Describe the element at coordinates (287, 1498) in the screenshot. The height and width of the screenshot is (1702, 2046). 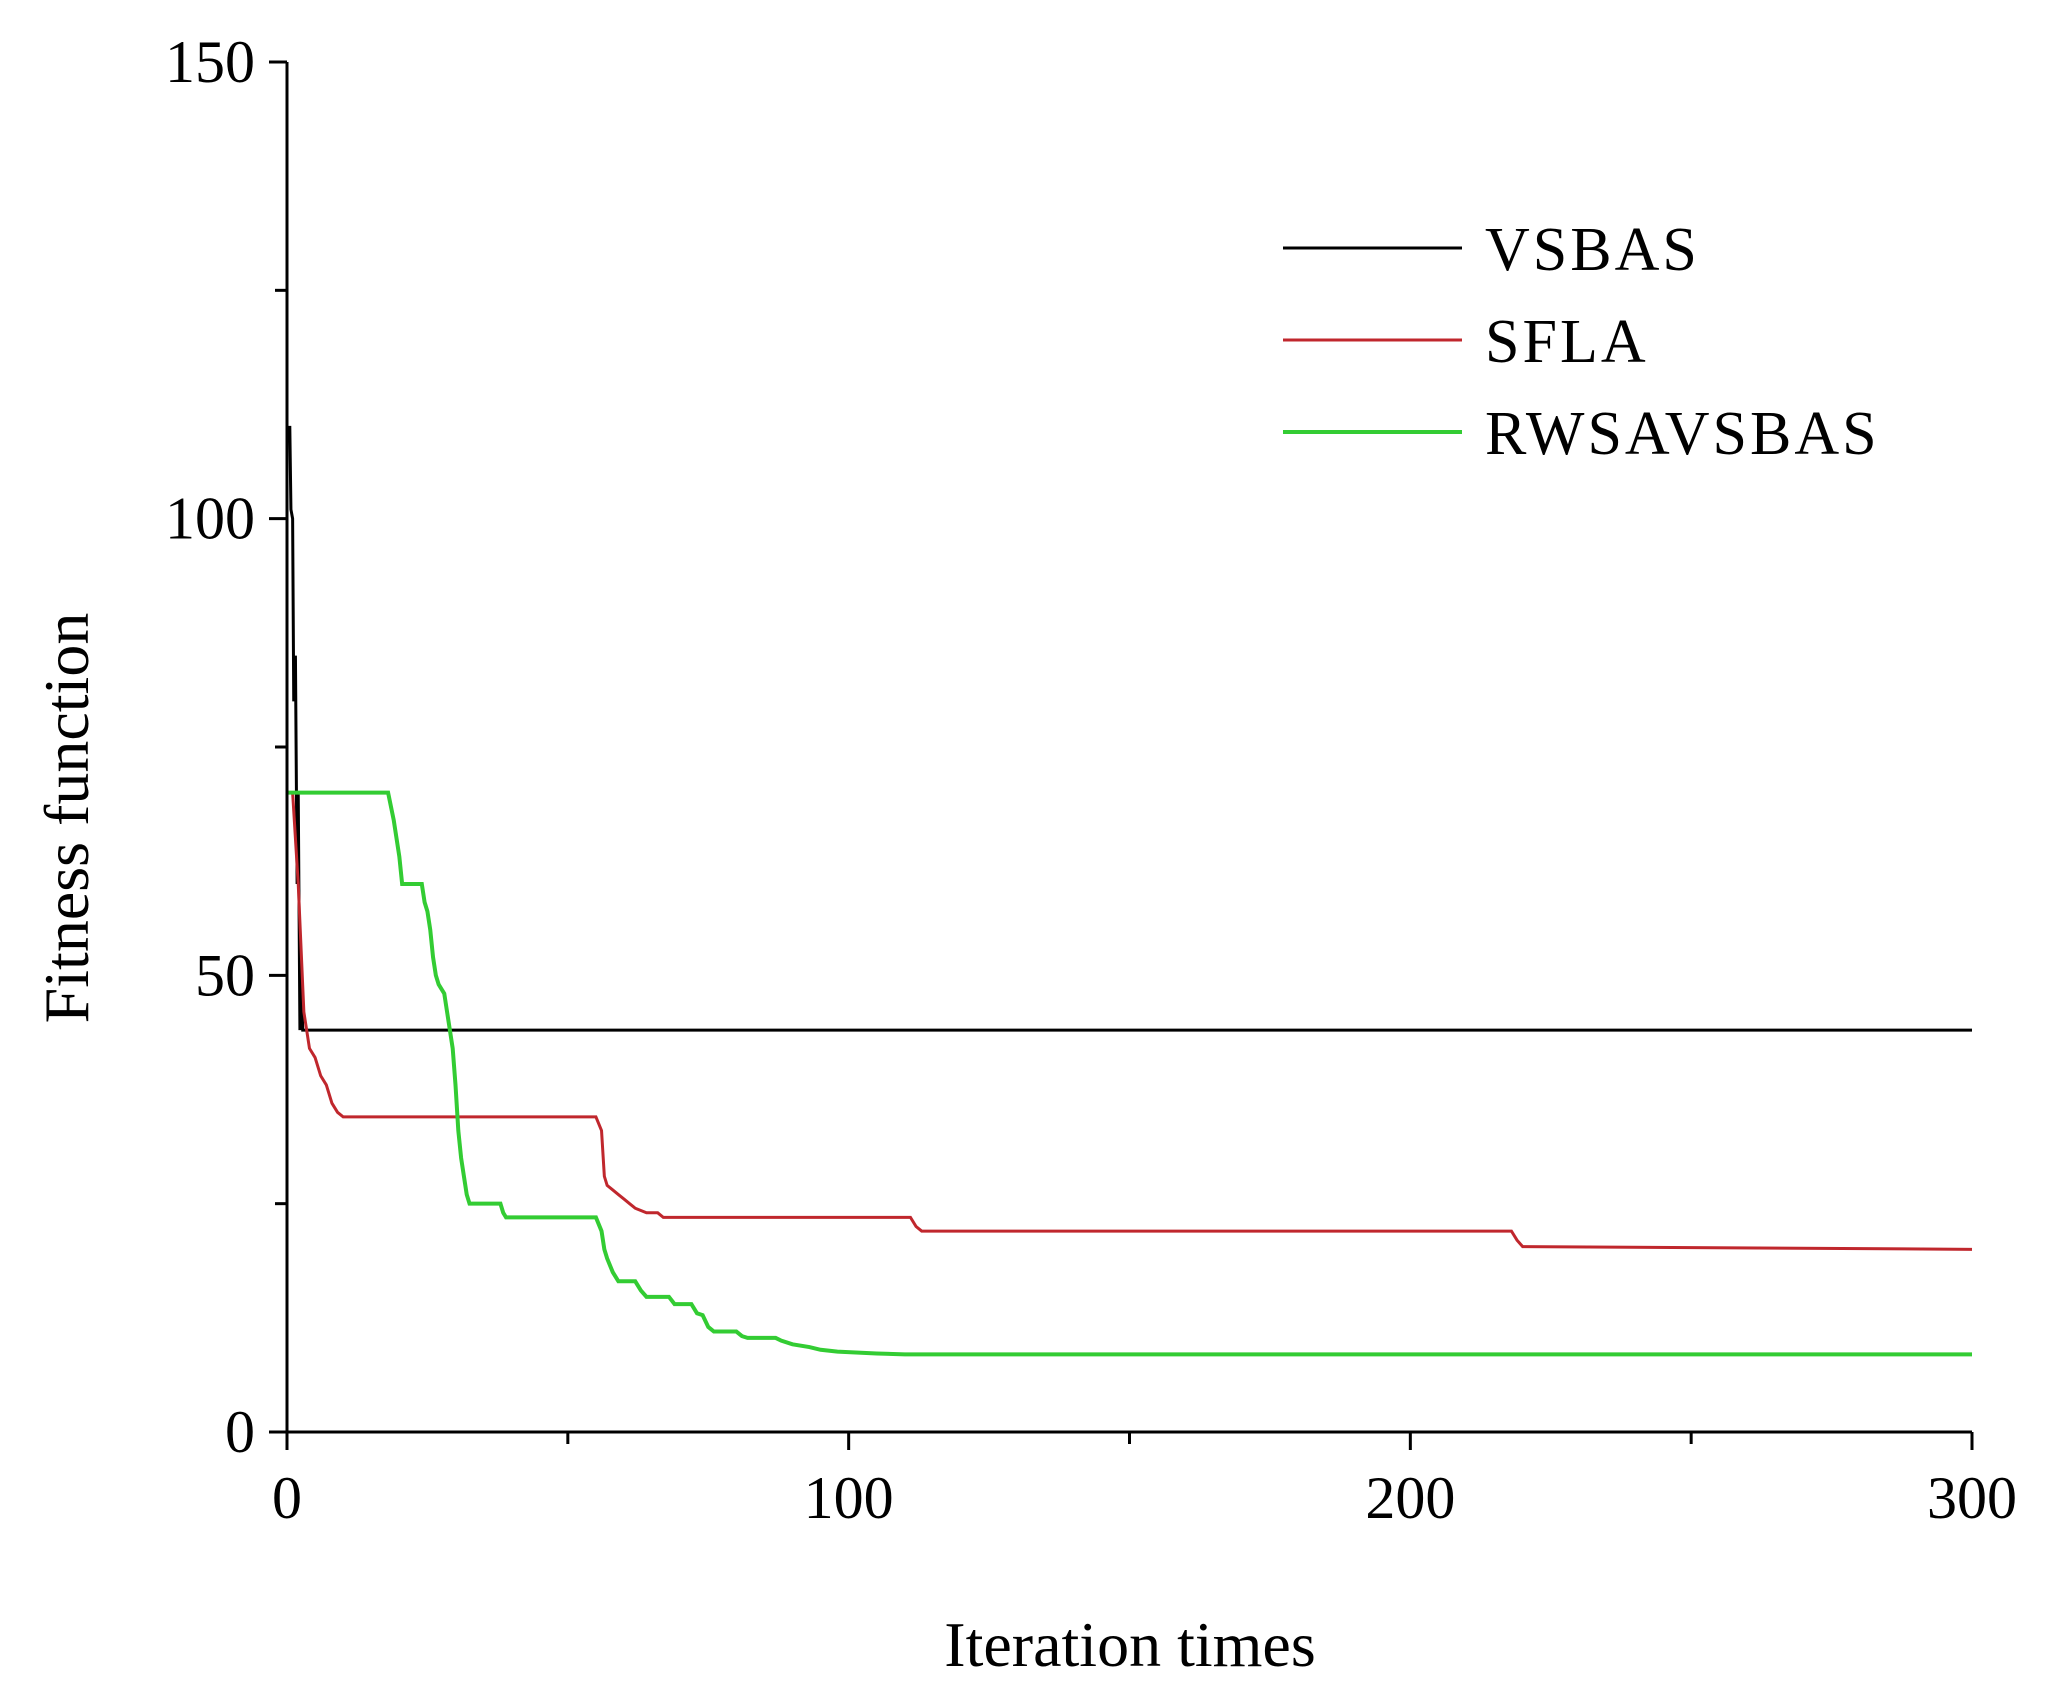
I see `x-tick-label: 0` at that location.